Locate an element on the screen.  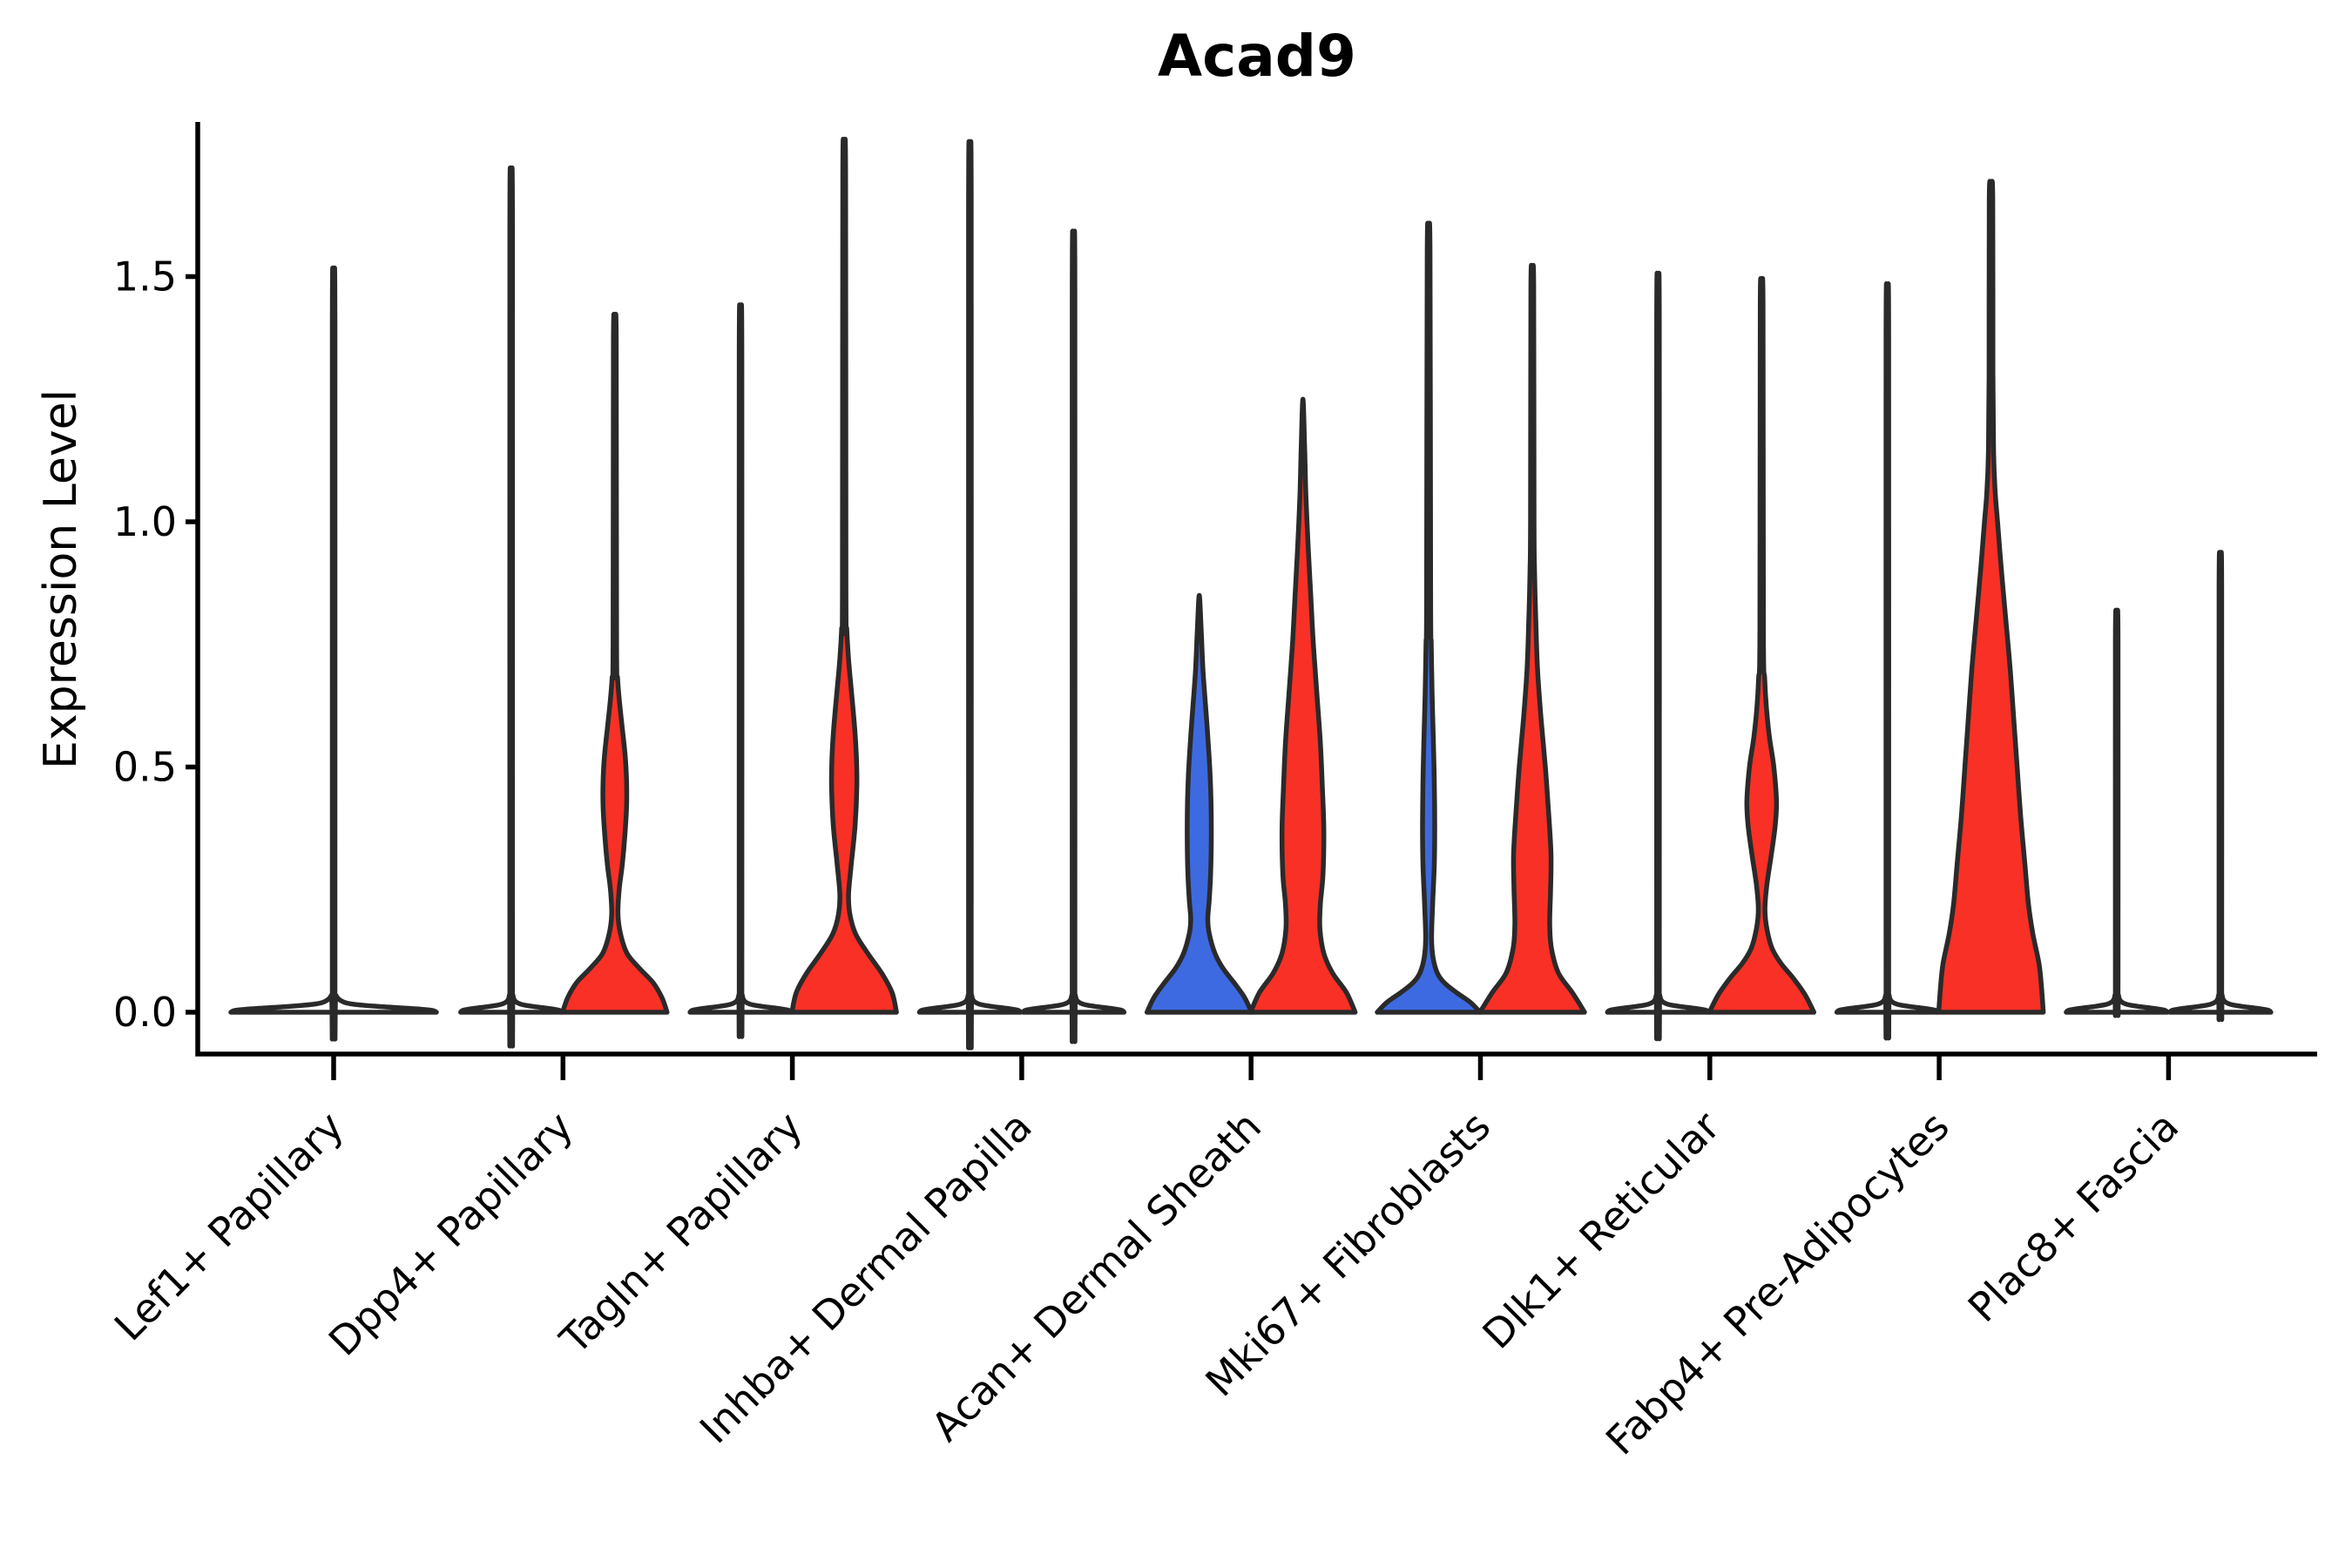
x-tick-label: Plac8+ Fascia is located at coordinates (2073, 1217).